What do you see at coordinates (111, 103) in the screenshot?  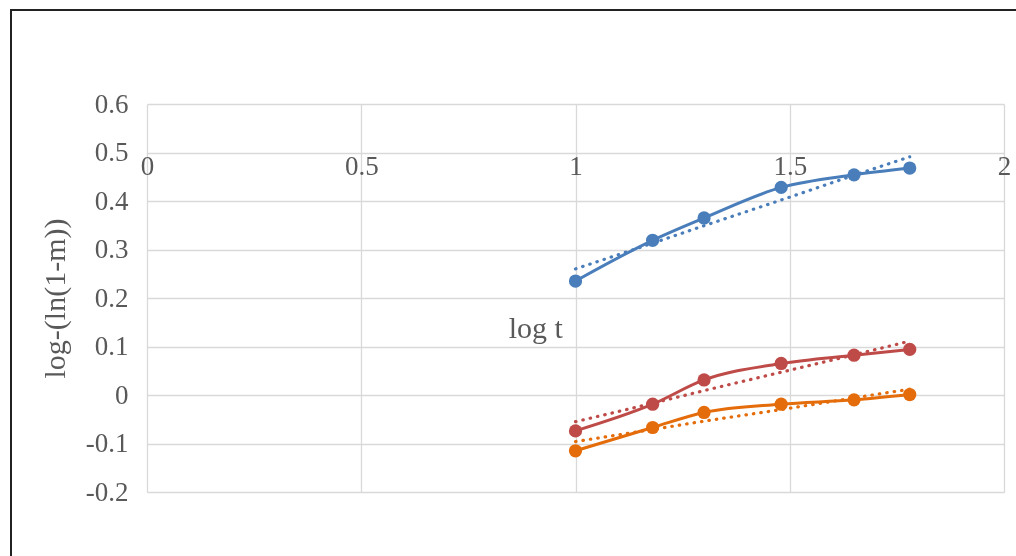 I see `y-tick-label: 0.6` at bounding box center [111, 103].